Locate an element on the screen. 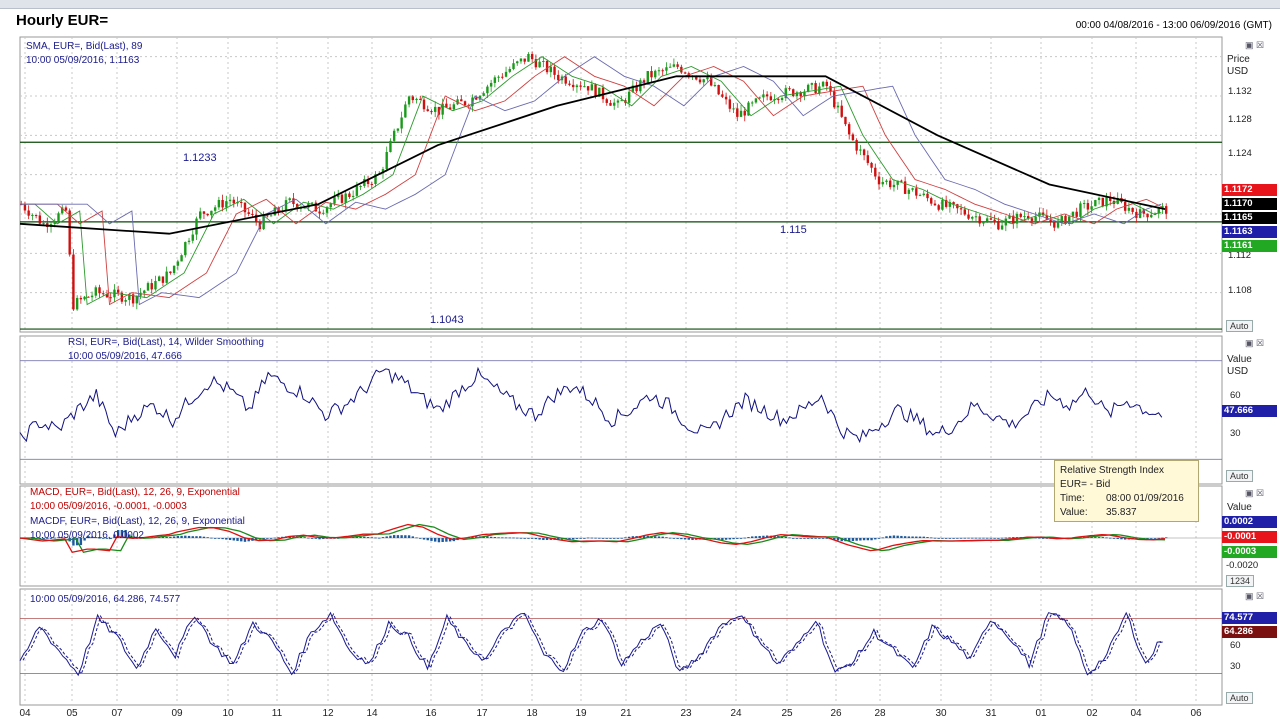 The image size is (1280, 720). macd-hist-box: 0.0002 is located at coordinates (1249, 522).